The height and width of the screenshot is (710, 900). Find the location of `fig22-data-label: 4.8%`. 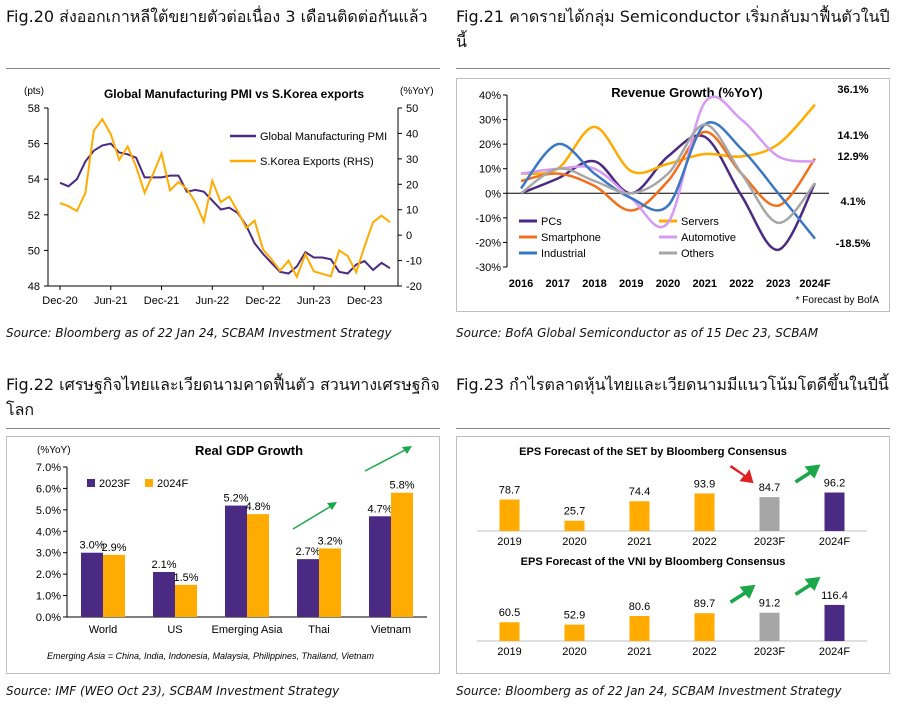

fig22-data-label: 4.8% is located at coordinates (257, 507).